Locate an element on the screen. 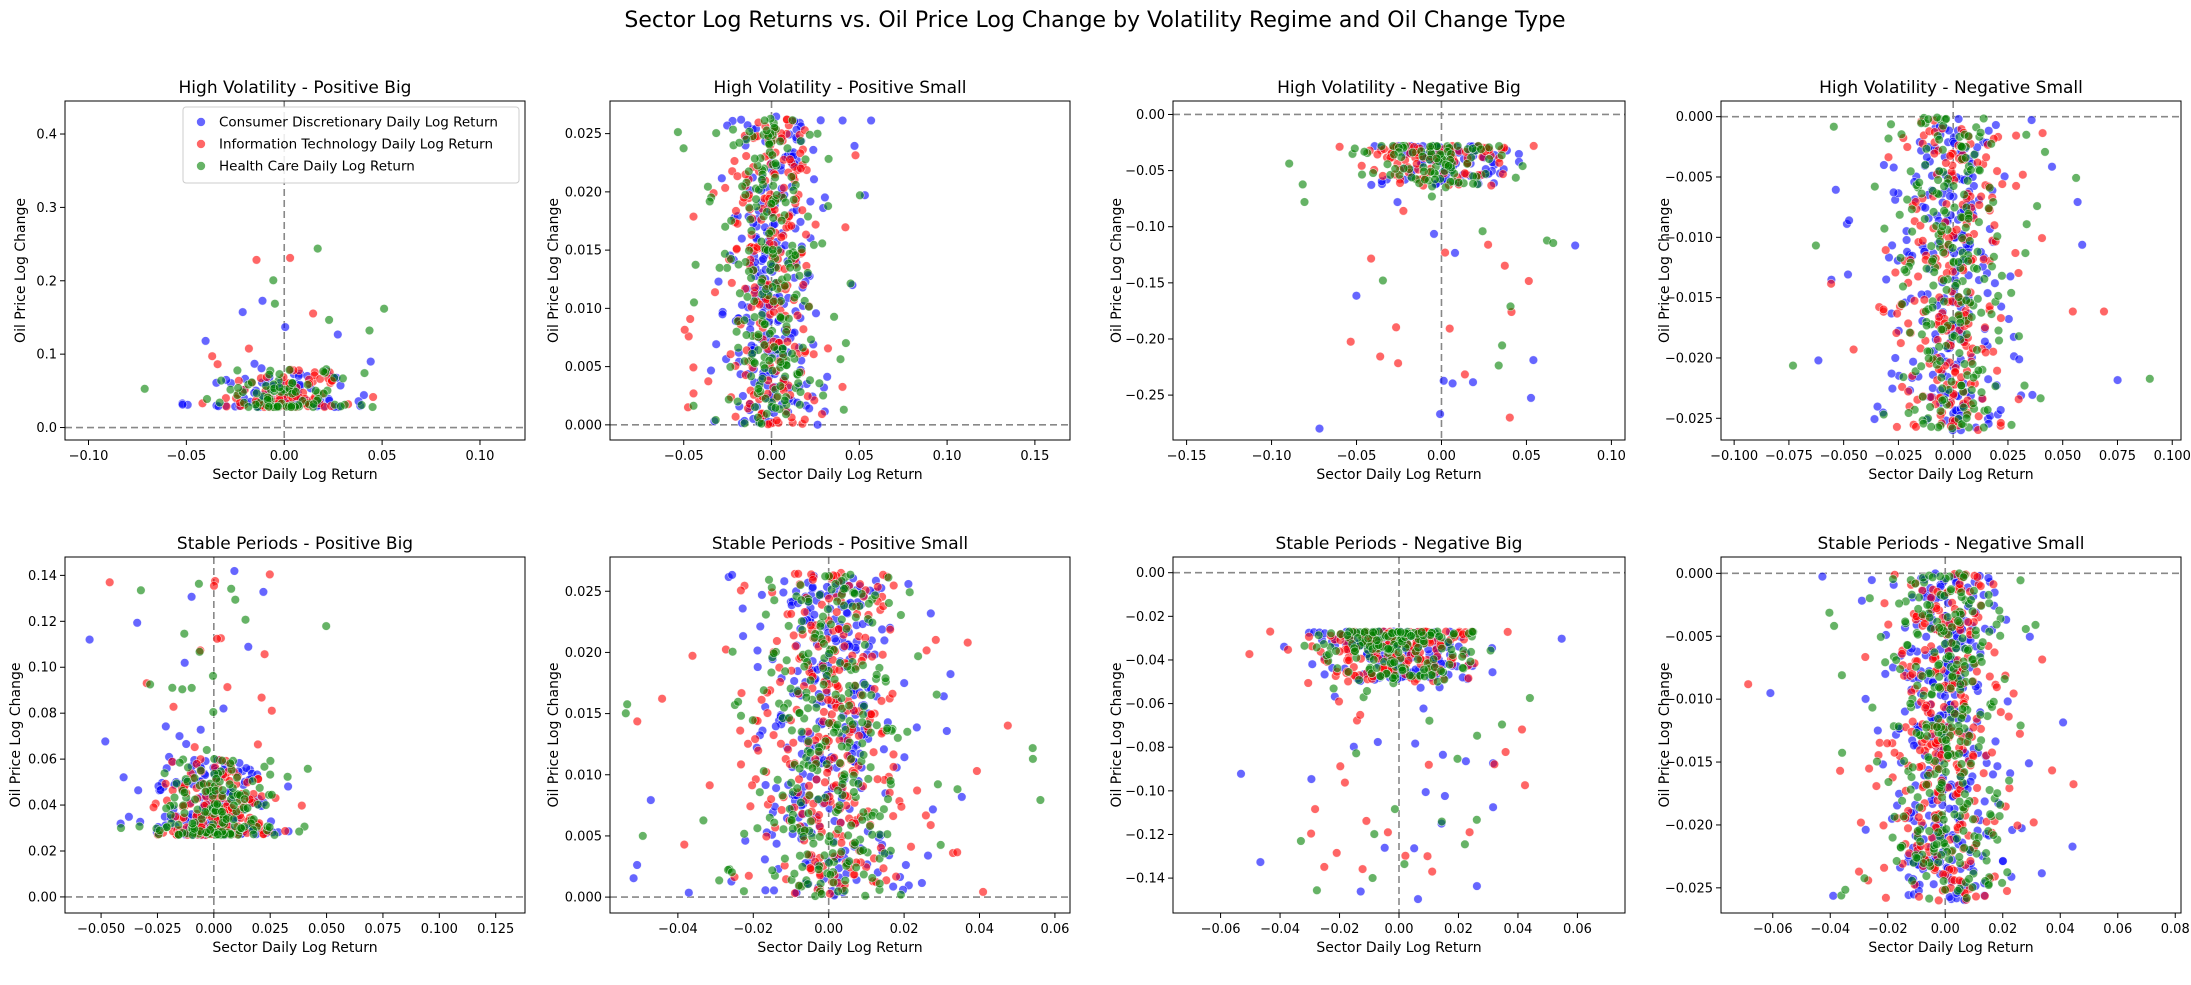  y-tick-label: 0.1 is located at coordinates (46, 355).